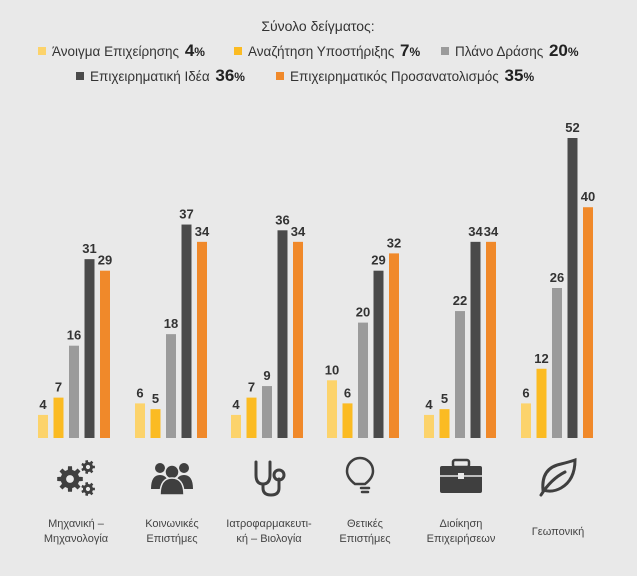  Describe the element at coordinates (266, 375) in the screenshot. I see `bar-value-label: 9` at that location.